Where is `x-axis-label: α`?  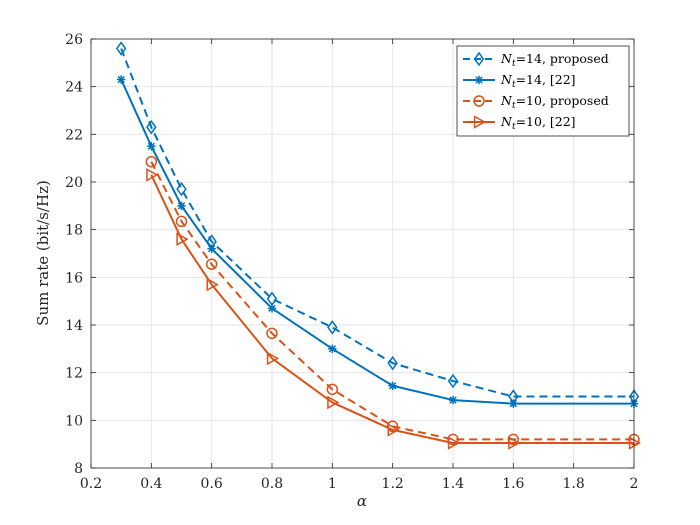 x-axis-label: α is located at coordinates (362, 501).